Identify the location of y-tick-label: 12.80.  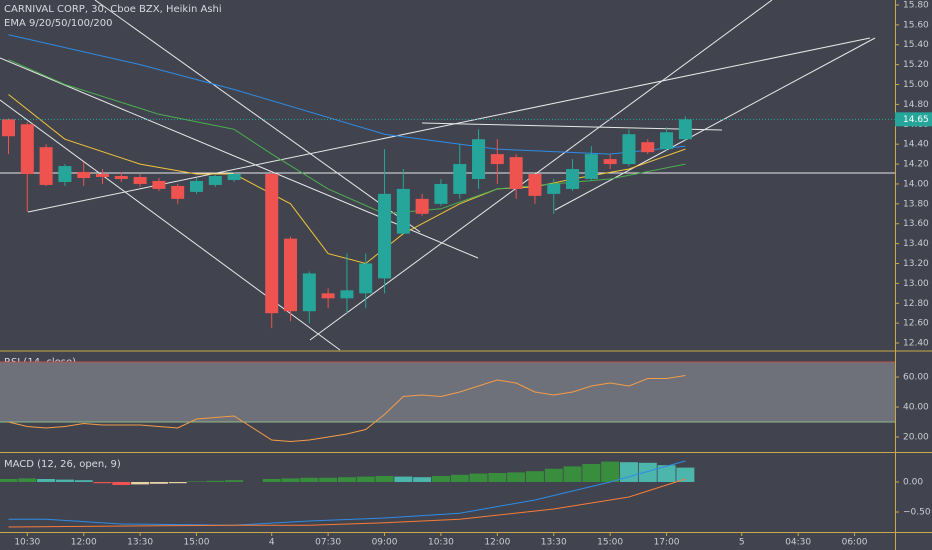
(916, 304).